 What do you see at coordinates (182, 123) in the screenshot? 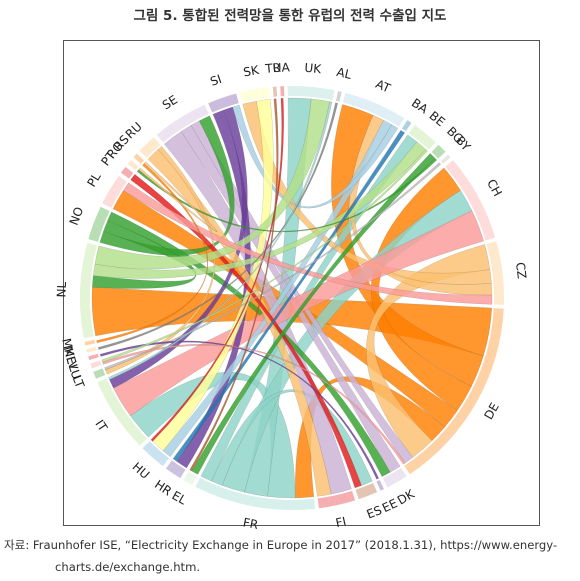
I see `arc-se` at bounding box center [182, 123].